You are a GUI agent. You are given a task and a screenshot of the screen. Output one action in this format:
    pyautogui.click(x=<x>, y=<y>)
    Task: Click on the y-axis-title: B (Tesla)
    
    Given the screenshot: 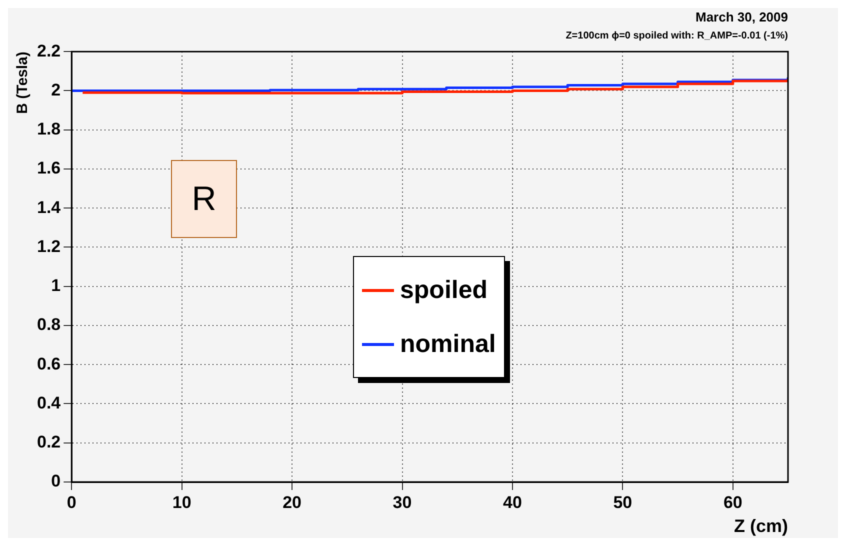 What is the action you would take?
    pyautogui.click(x=23, y=83)
    